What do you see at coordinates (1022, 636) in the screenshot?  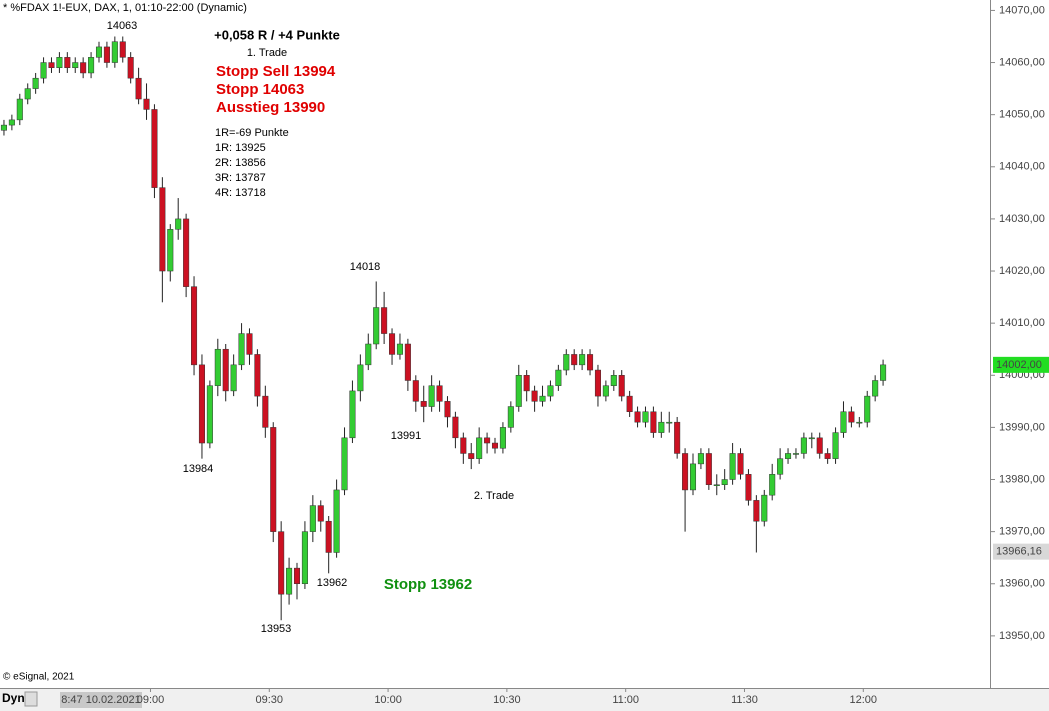 I see `y-tick-label: 13950,00` at bounding box center [1022, 636].